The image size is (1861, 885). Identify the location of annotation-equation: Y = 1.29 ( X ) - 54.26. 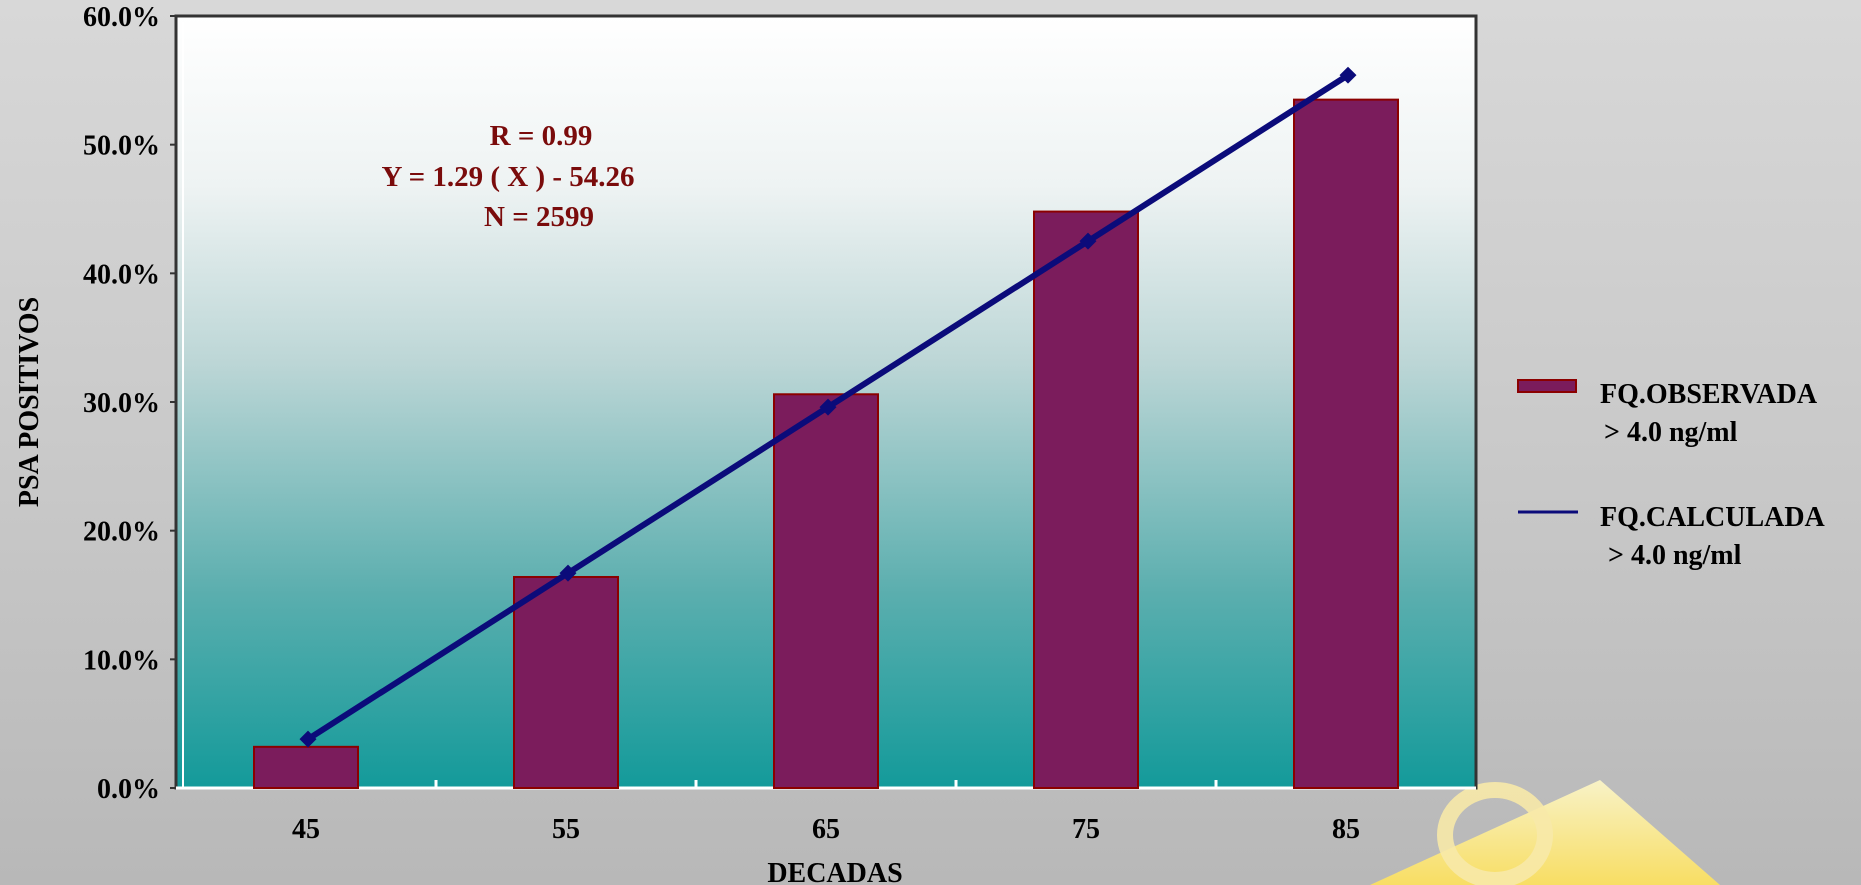
(507, 177).